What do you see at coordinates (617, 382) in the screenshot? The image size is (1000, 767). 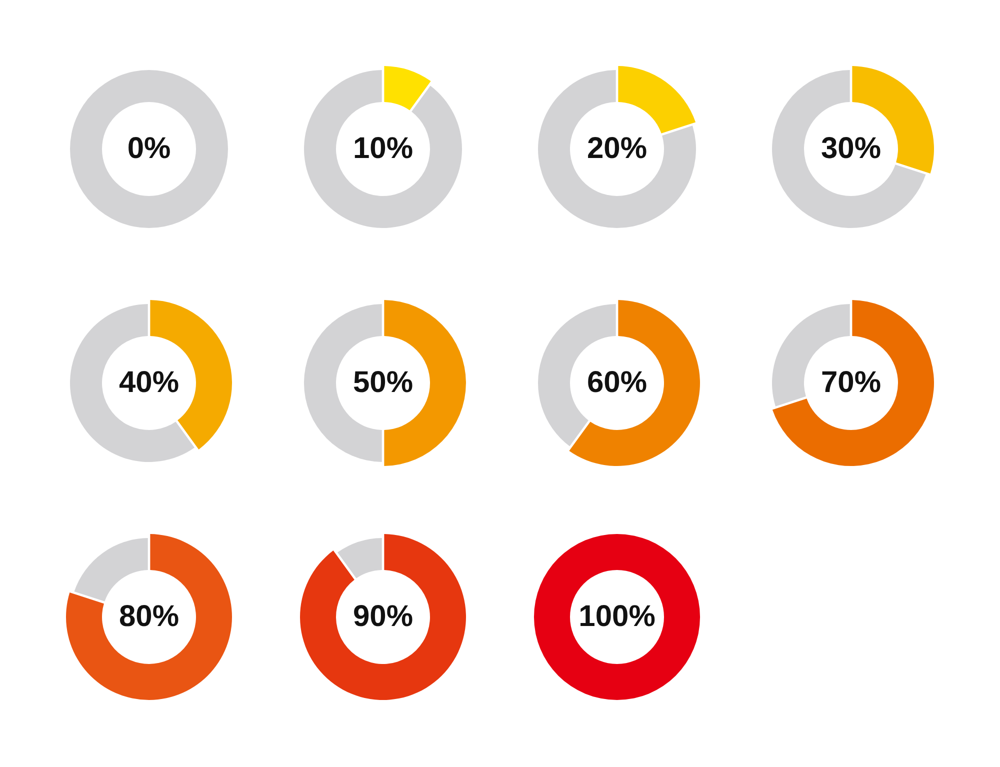 I see `text: 60%` at bounding box center [617, 382].